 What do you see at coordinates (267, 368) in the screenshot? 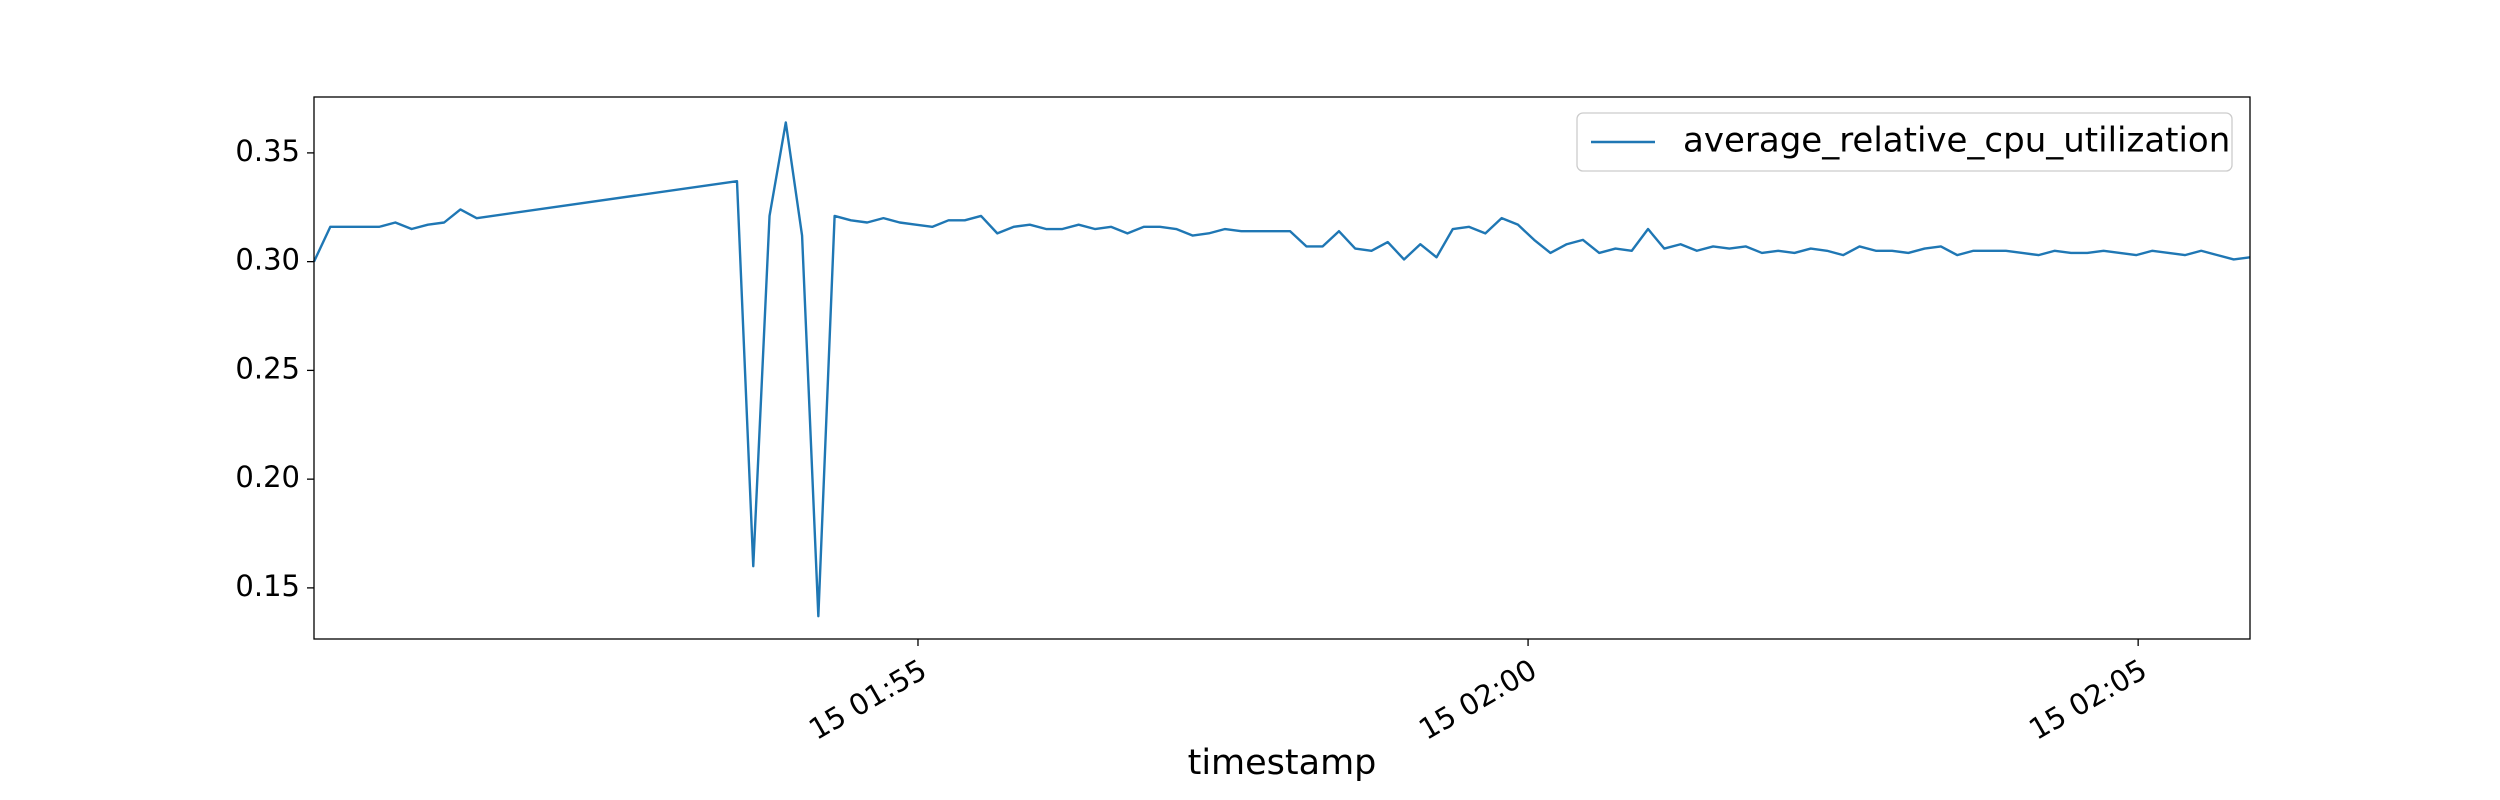
I see `y-tick-label: 0.25` at bounding box center [267, 368].